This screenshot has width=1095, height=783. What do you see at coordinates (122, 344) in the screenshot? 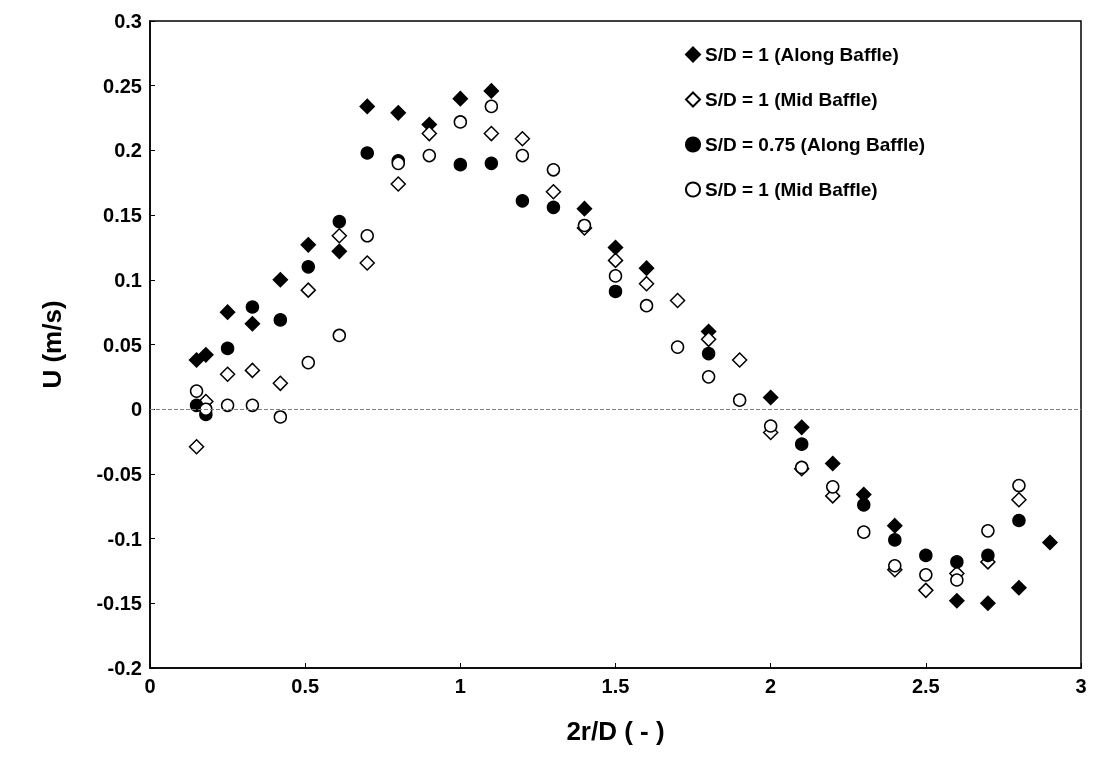
I see `y-tick-label: 0.05` at bounding box center [122, 344].